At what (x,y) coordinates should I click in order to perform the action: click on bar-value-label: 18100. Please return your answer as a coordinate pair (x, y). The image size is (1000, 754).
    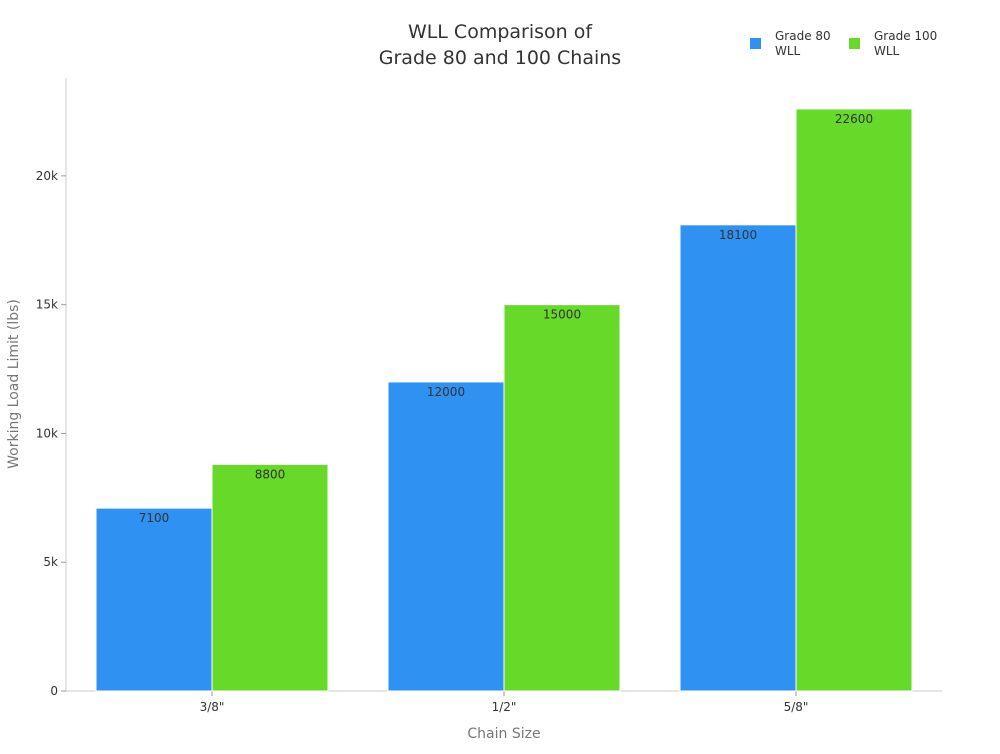
    Looking at the image, I should click on (738, 235).